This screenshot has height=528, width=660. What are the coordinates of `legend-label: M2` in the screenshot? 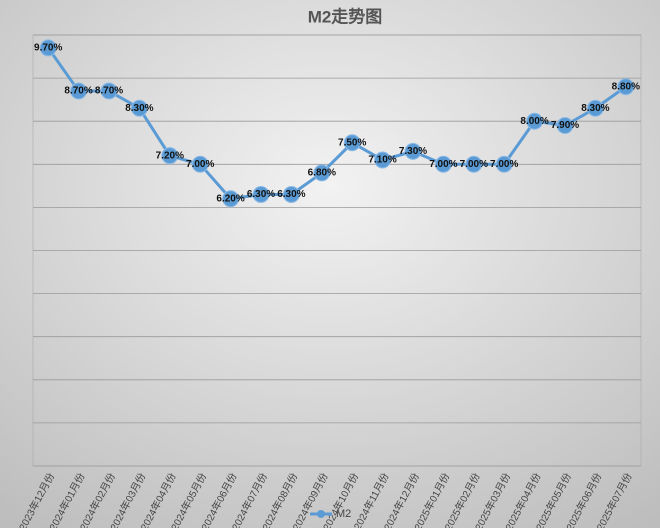 It's located at (343, 514).